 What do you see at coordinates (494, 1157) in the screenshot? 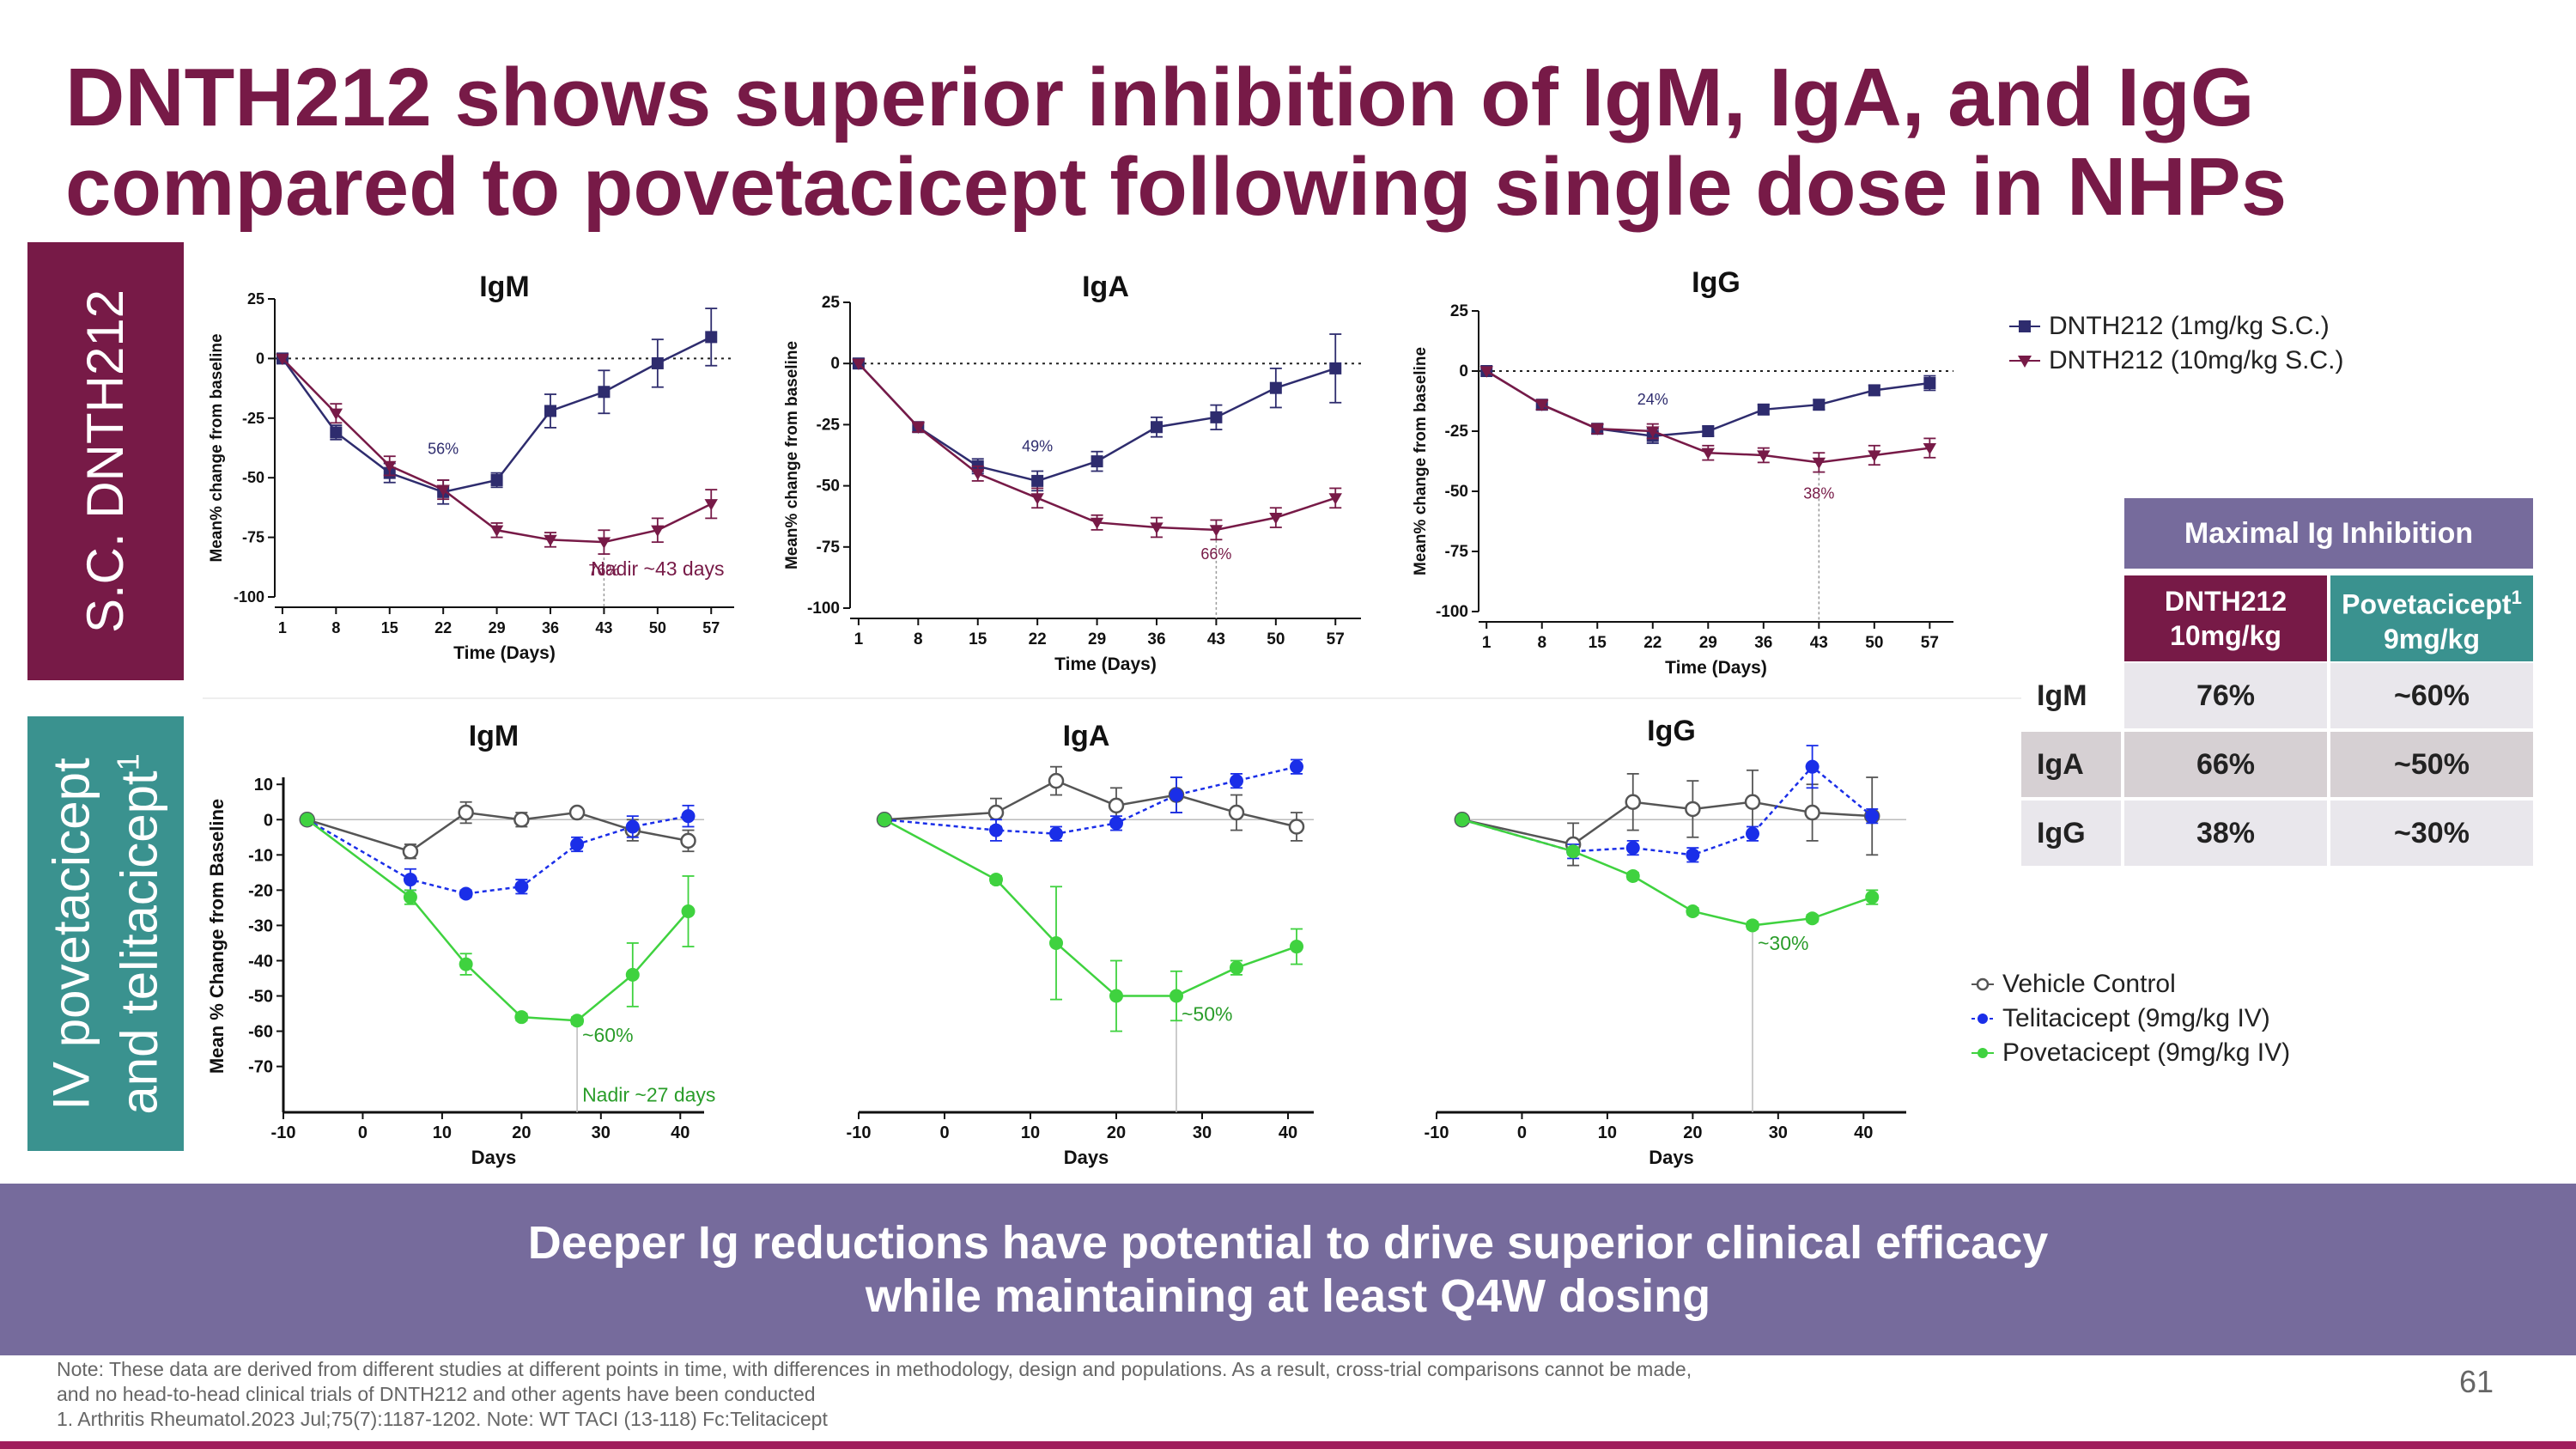
I see `x-axis-label: Days` at bounding box center [494, 1157].